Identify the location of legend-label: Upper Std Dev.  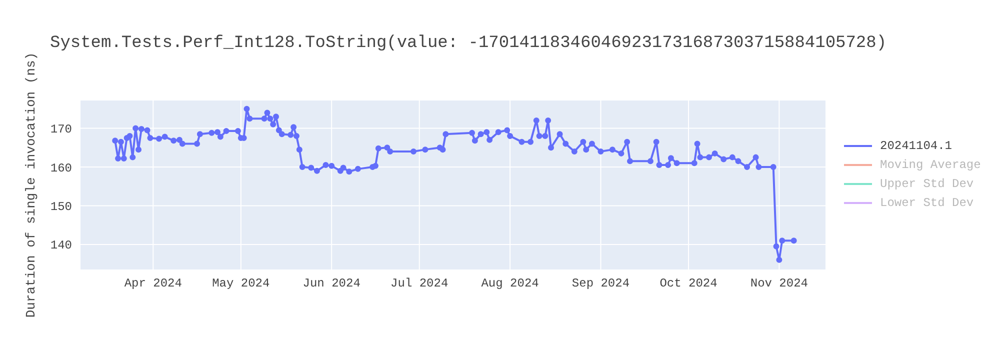
(927, 183).